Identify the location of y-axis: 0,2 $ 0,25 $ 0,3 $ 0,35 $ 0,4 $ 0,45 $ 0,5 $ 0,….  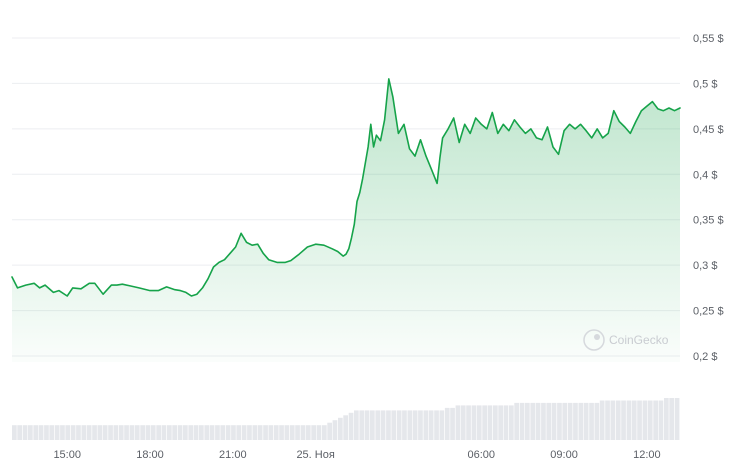
(708, 198).